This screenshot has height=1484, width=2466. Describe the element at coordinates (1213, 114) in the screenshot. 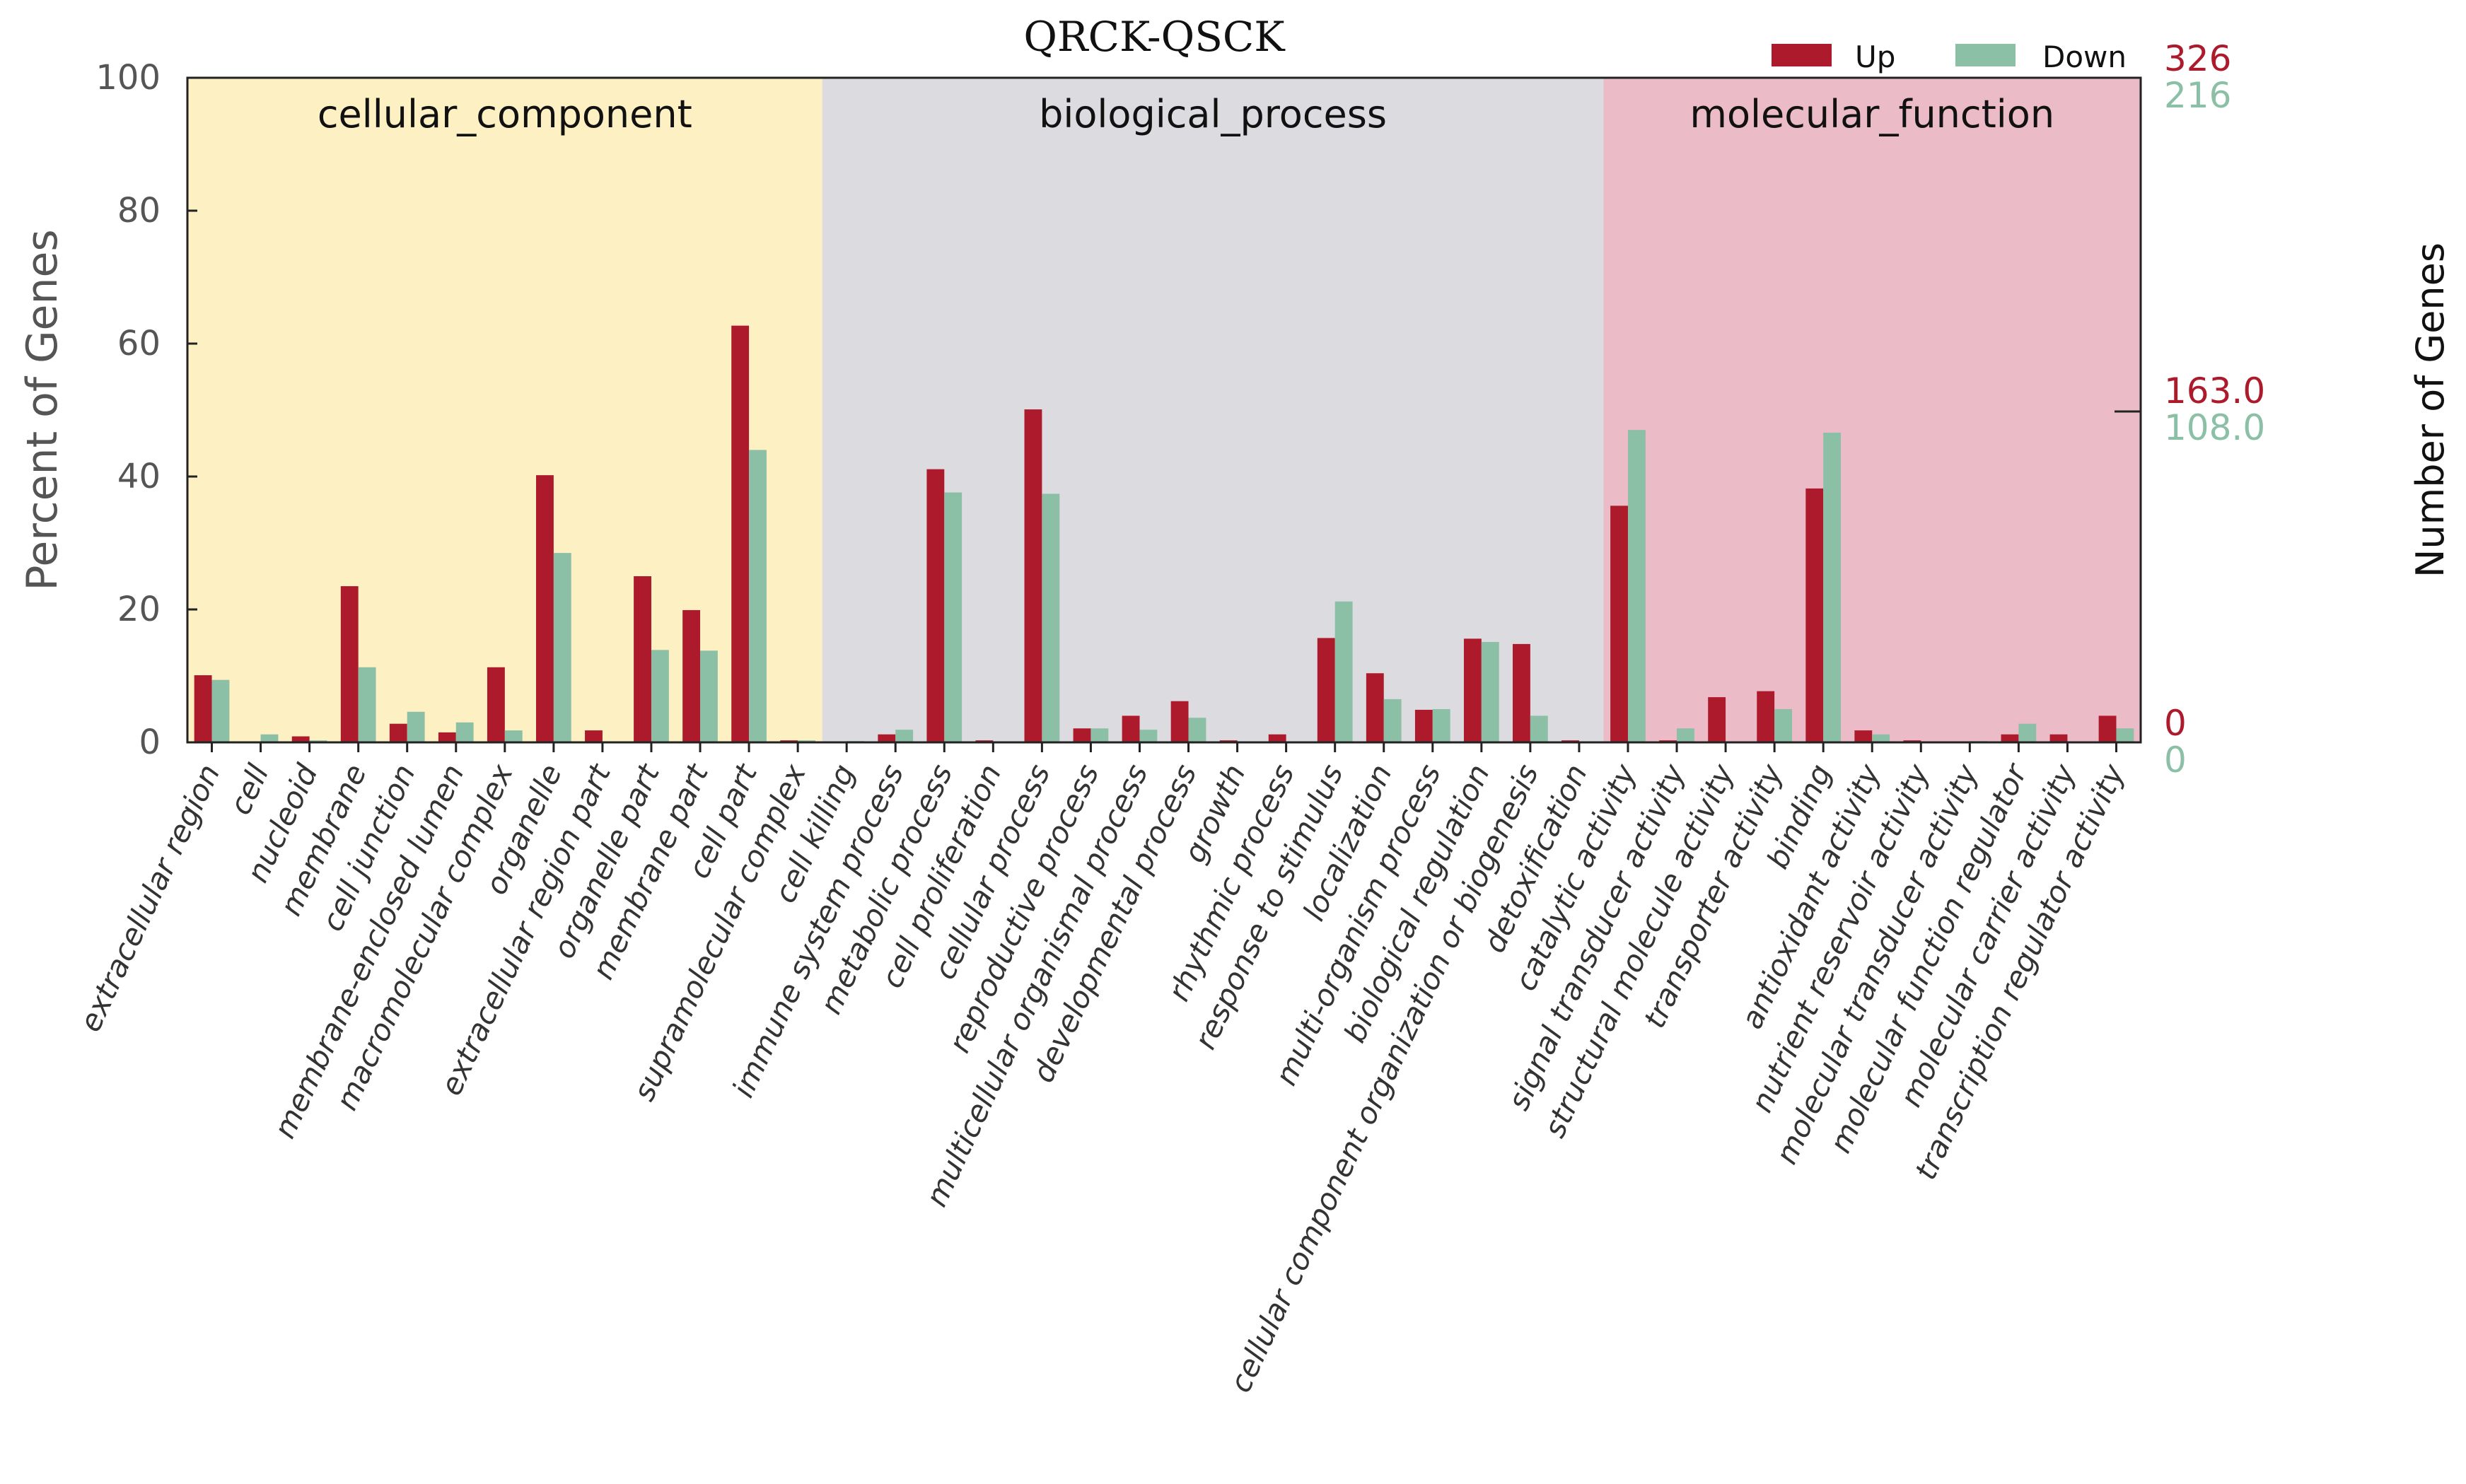

I see `group-label-biological_process: biological_process` at that location.